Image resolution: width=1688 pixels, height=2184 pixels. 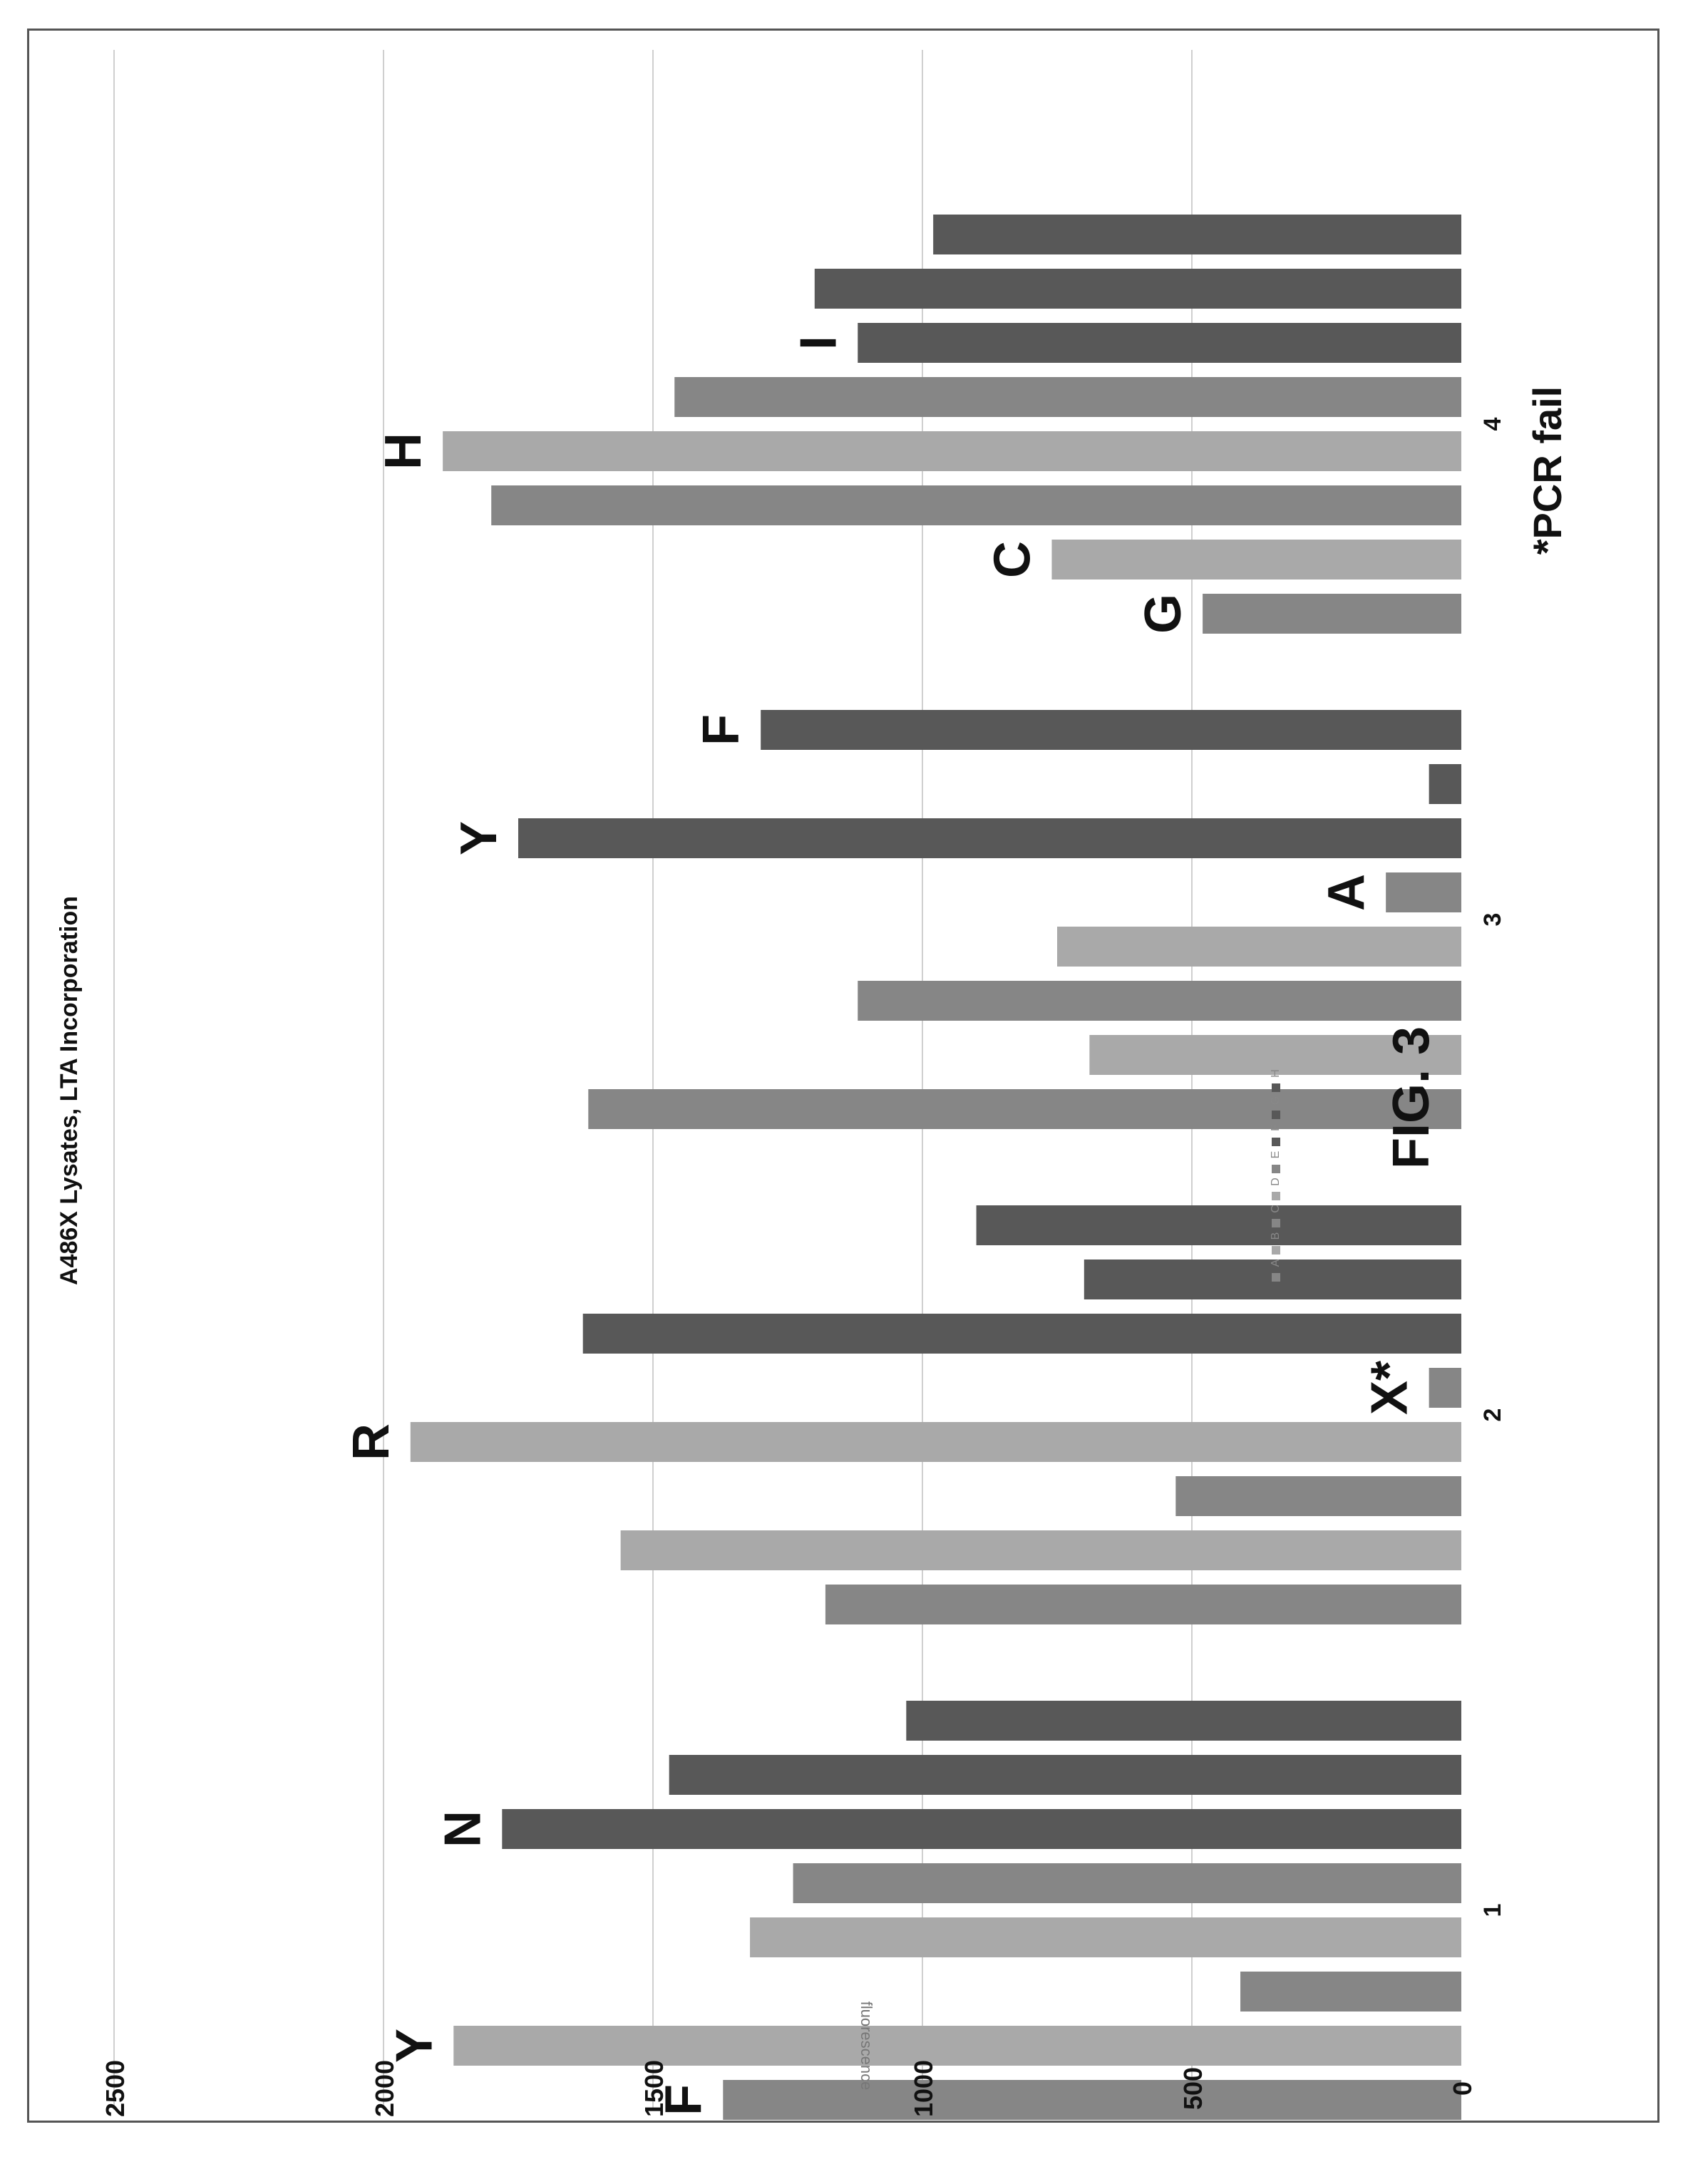 What do you see at coordinates (1423, 892) in the screenshot?
I see `bar-3-E` at bounding box center [1423, 892].